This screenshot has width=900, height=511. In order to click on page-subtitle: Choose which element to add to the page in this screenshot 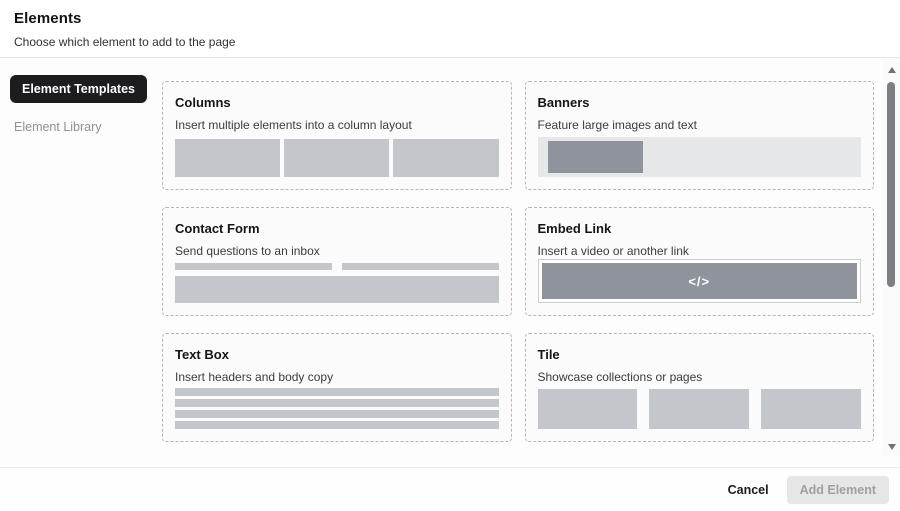, I will do `click(125, 42)`.